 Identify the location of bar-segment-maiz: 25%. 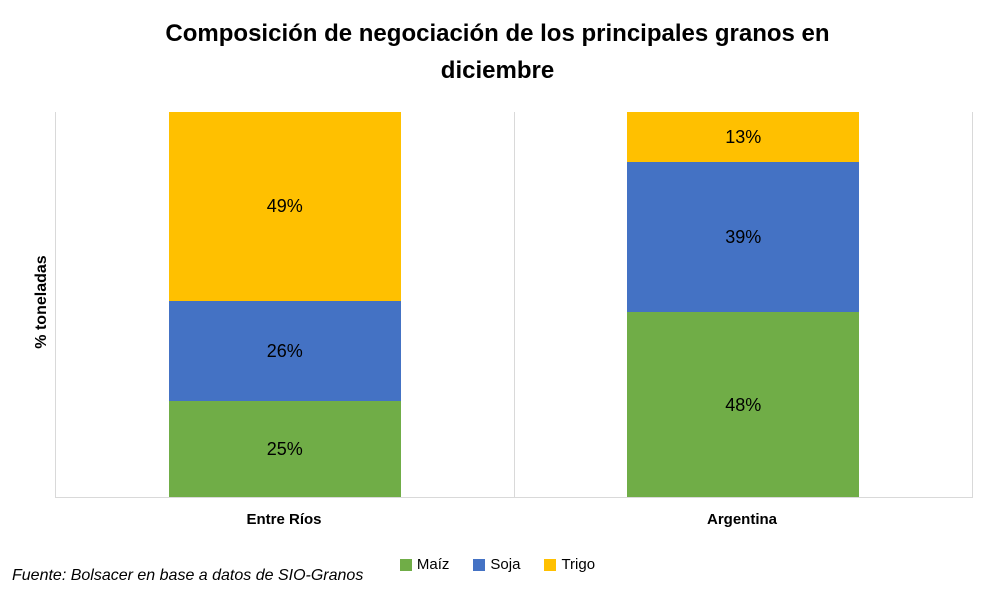
(284, 448).